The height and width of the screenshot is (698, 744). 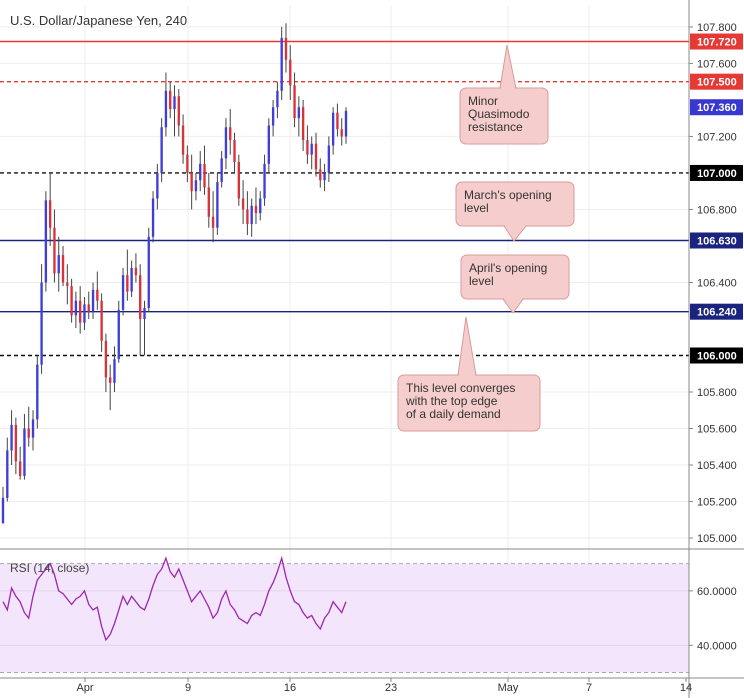 What do you see at coordinates (717, 313) in the screenshot?
I see `price-tag-label: 106.240` at bounding box center [717, 313].